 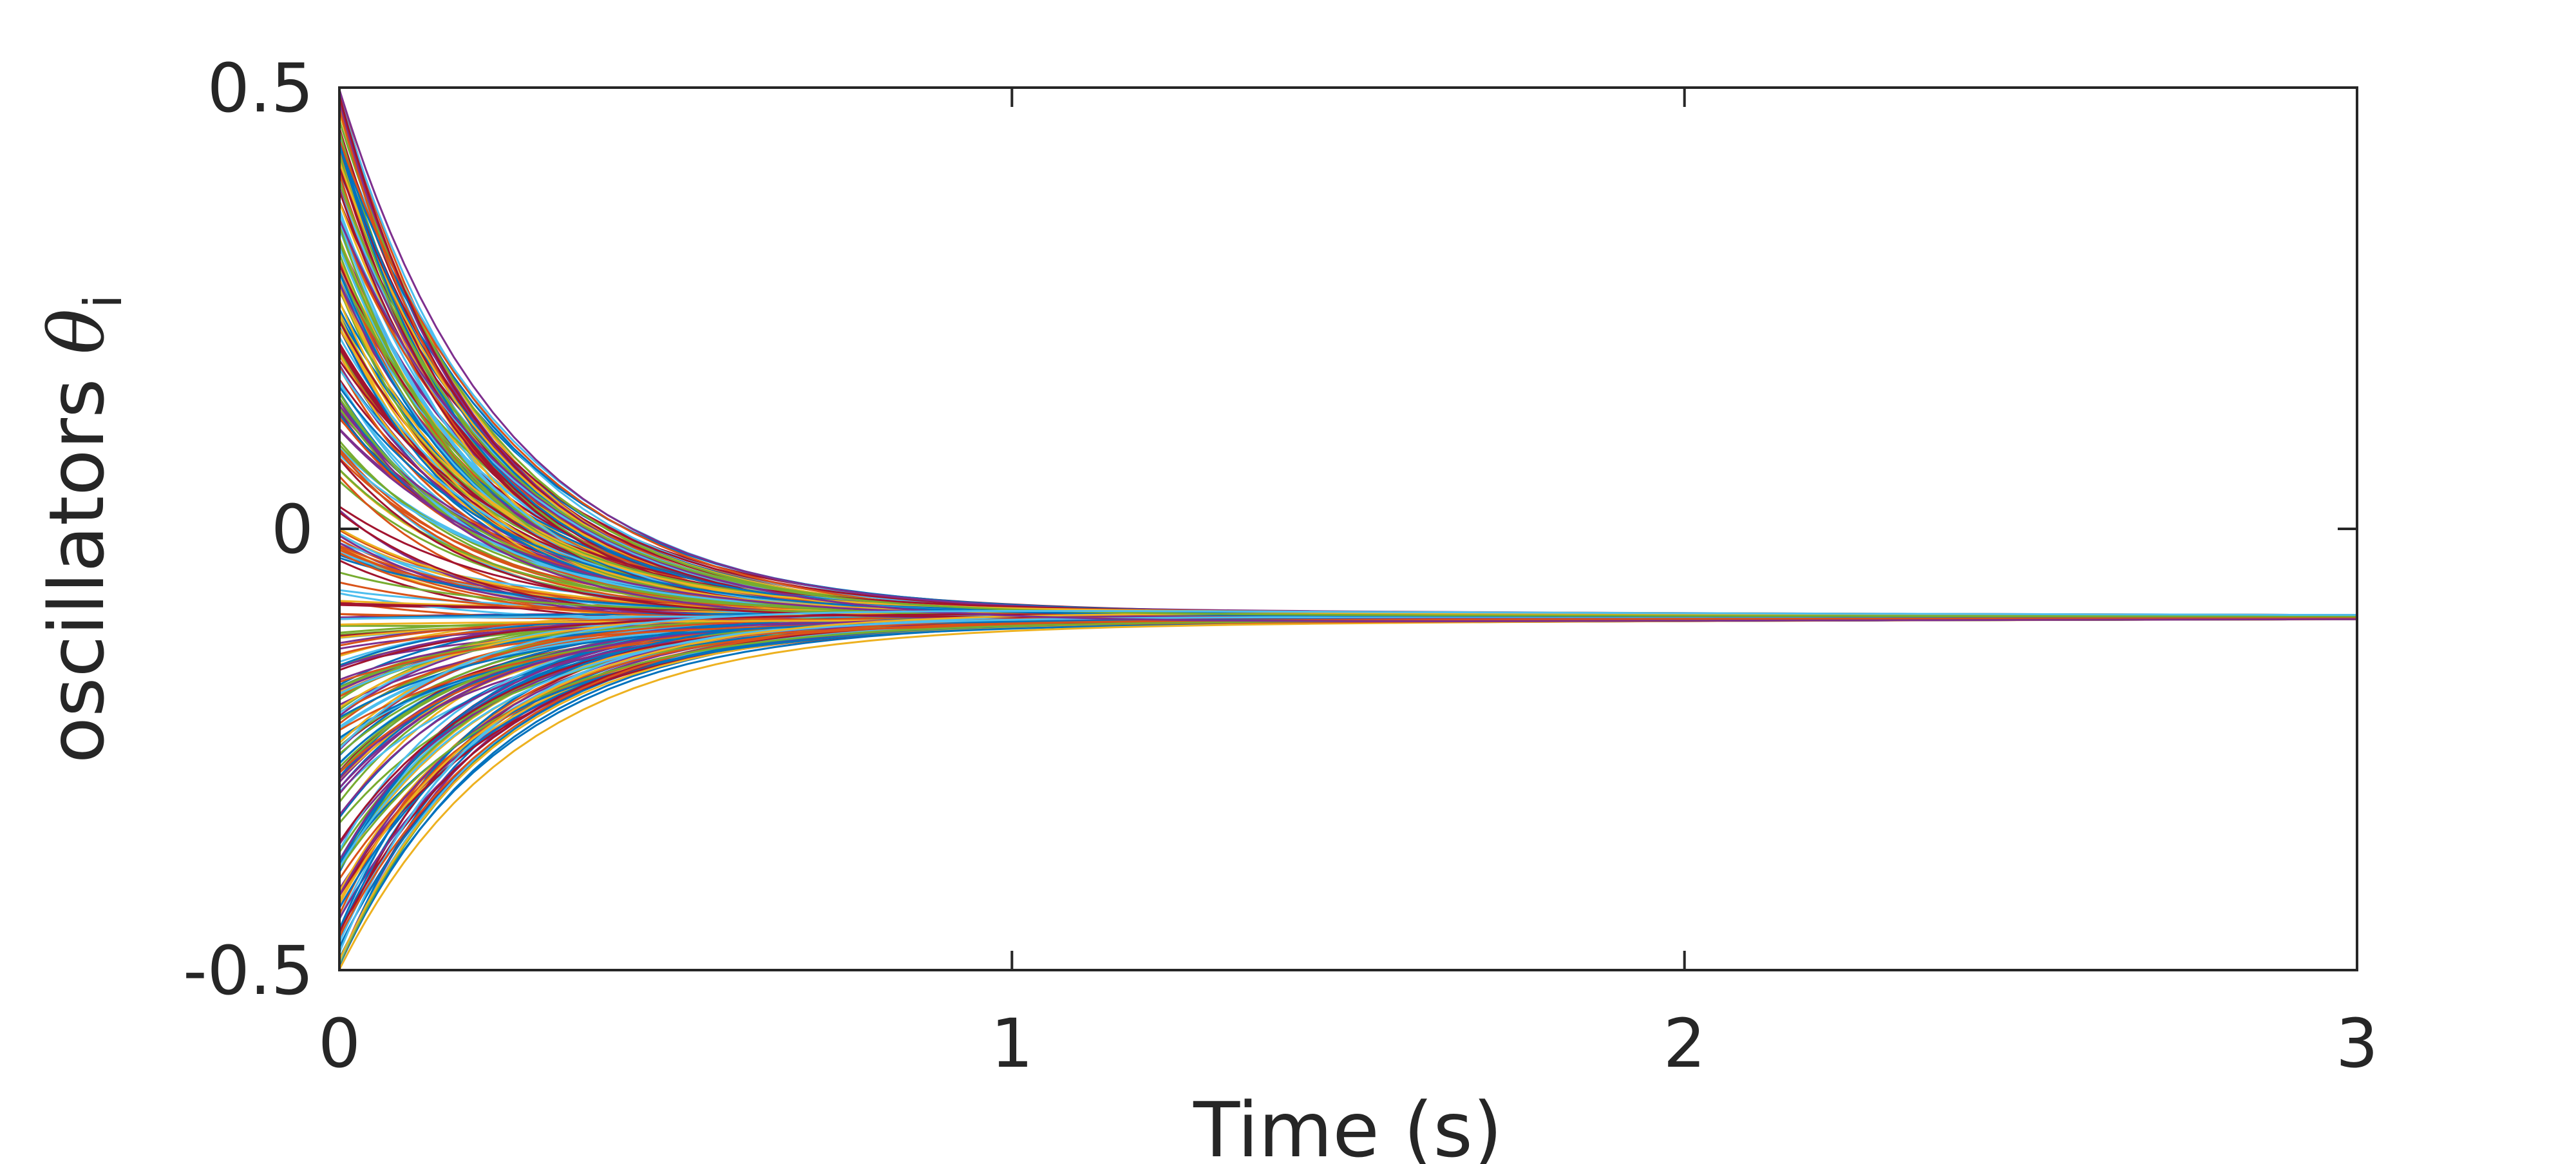 What do you see at coordinates (76, 331) in the screenshot?
I see `y-axis-label-symbol: θ` at bounding box center [76, 331].